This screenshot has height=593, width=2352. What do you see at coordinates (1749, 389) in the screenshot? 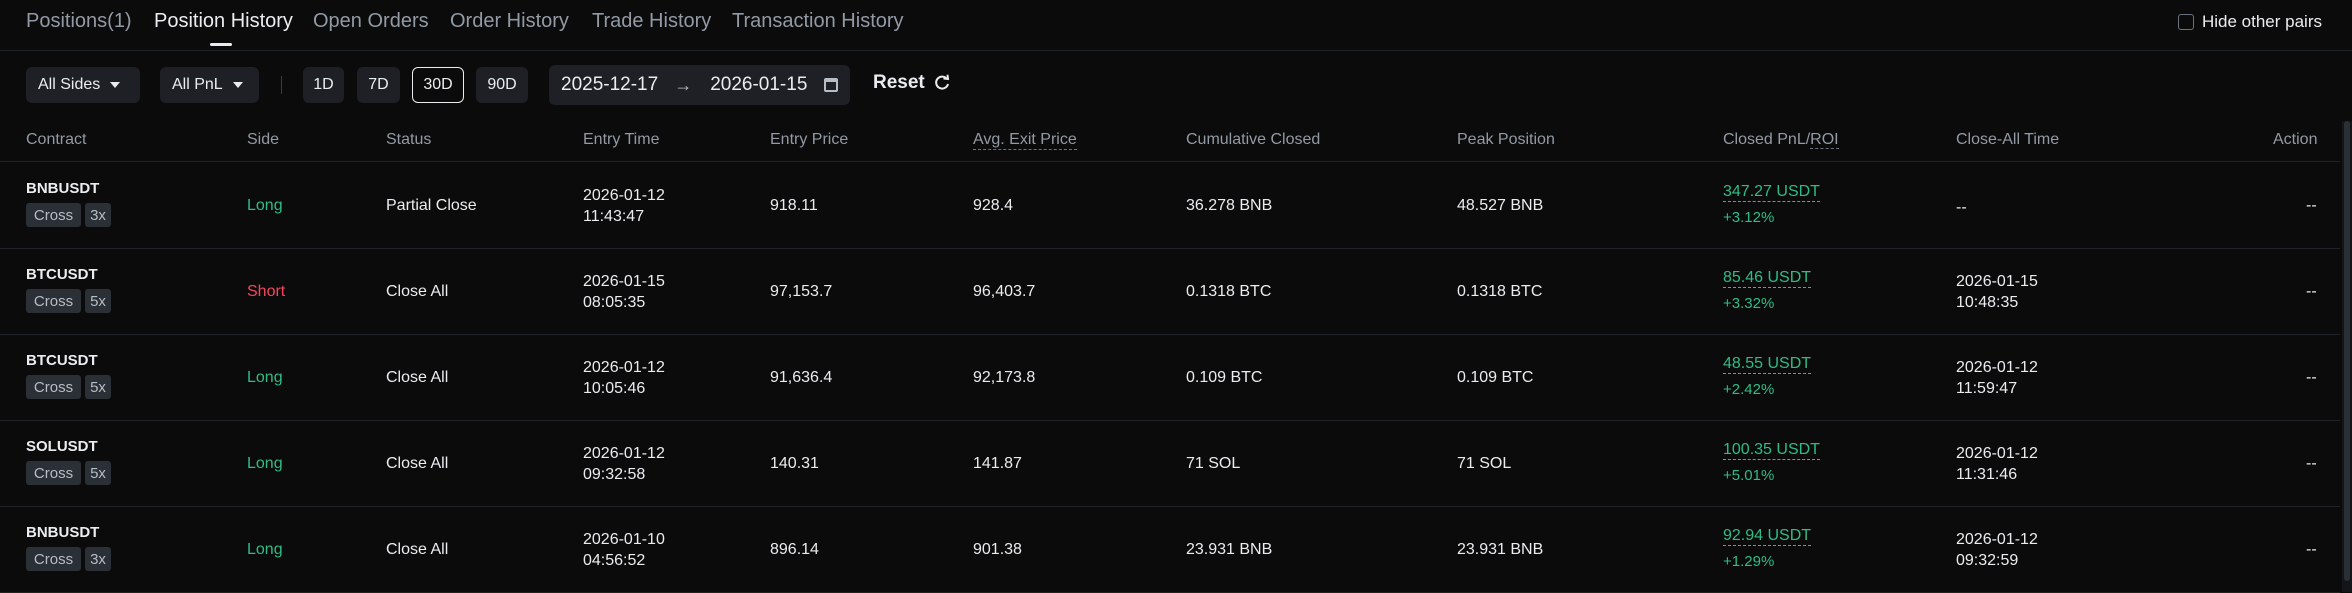
I see `roi-value: +2.42%` at bounding box center [1749, 389].